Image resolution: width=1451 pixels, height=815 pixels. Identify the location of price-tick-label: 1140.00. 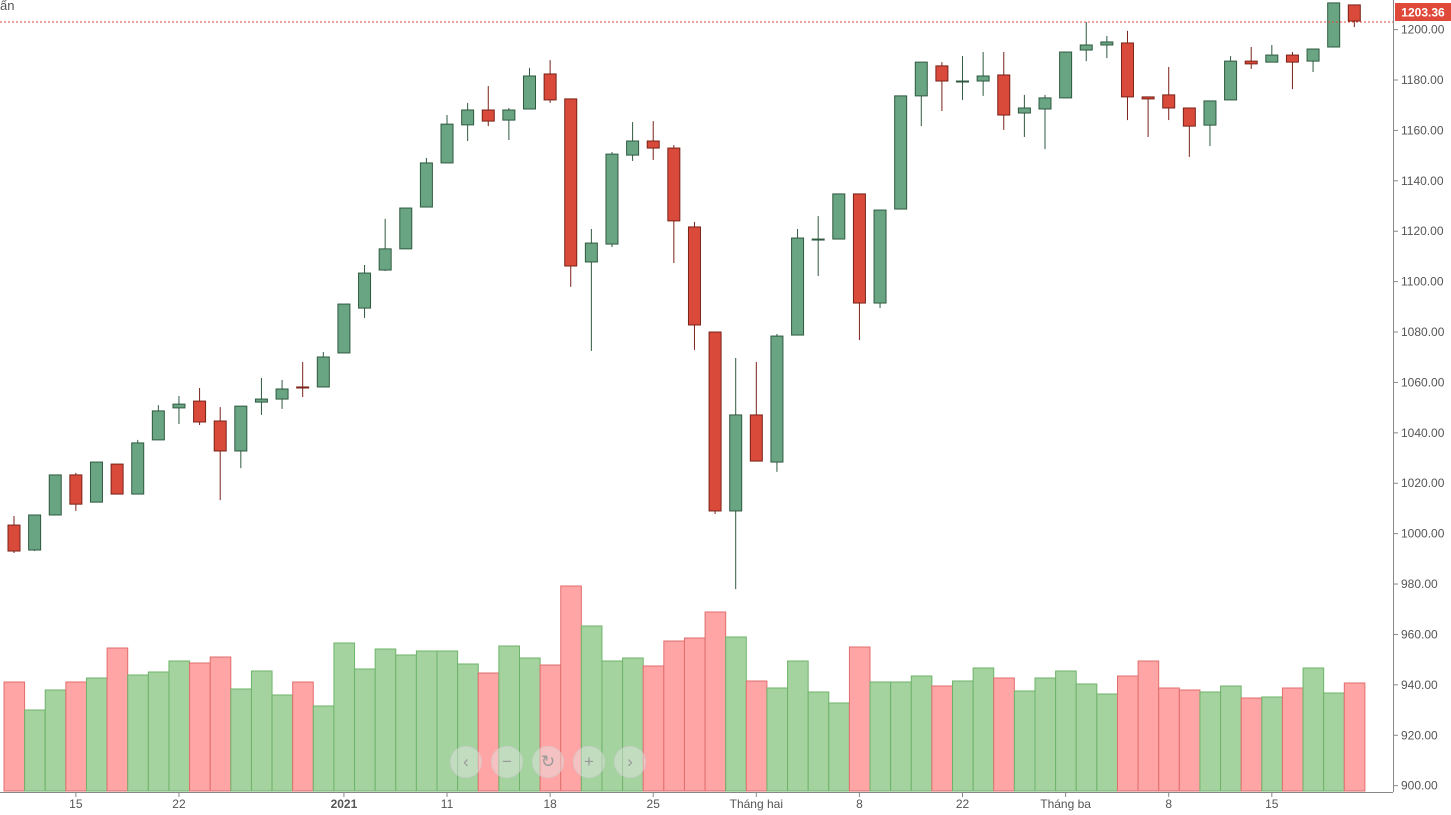
(1422, 181).